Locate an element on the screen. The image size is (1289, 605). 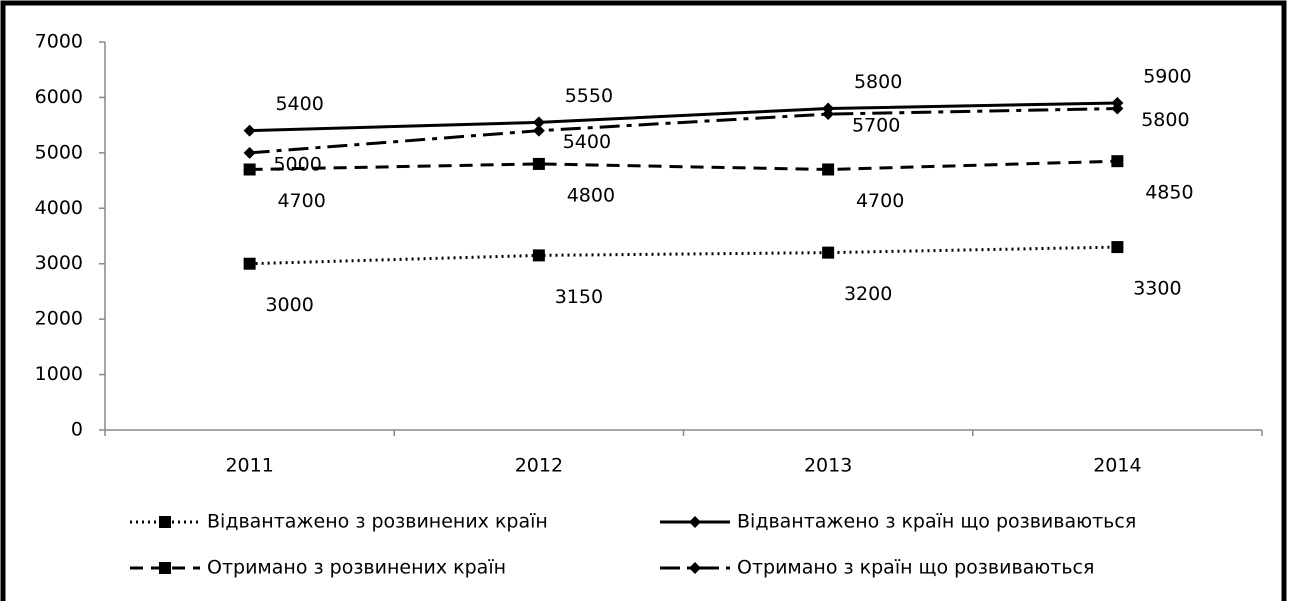
x-tick-label: 2012 is located at coordinates (539, 466).